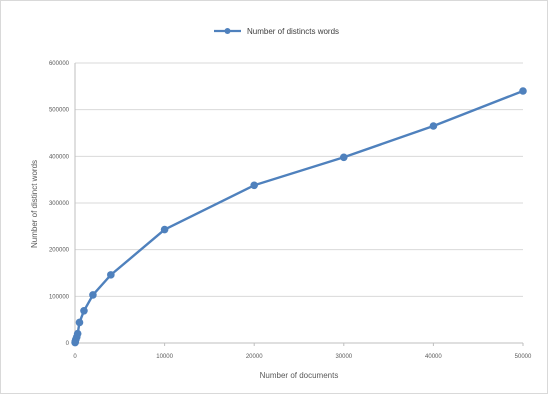 This screenshot has height=395, width=548. Describe the element at coordinates (59, 157) in the screenshot. I see `y-tick-label: 400000` at that location.